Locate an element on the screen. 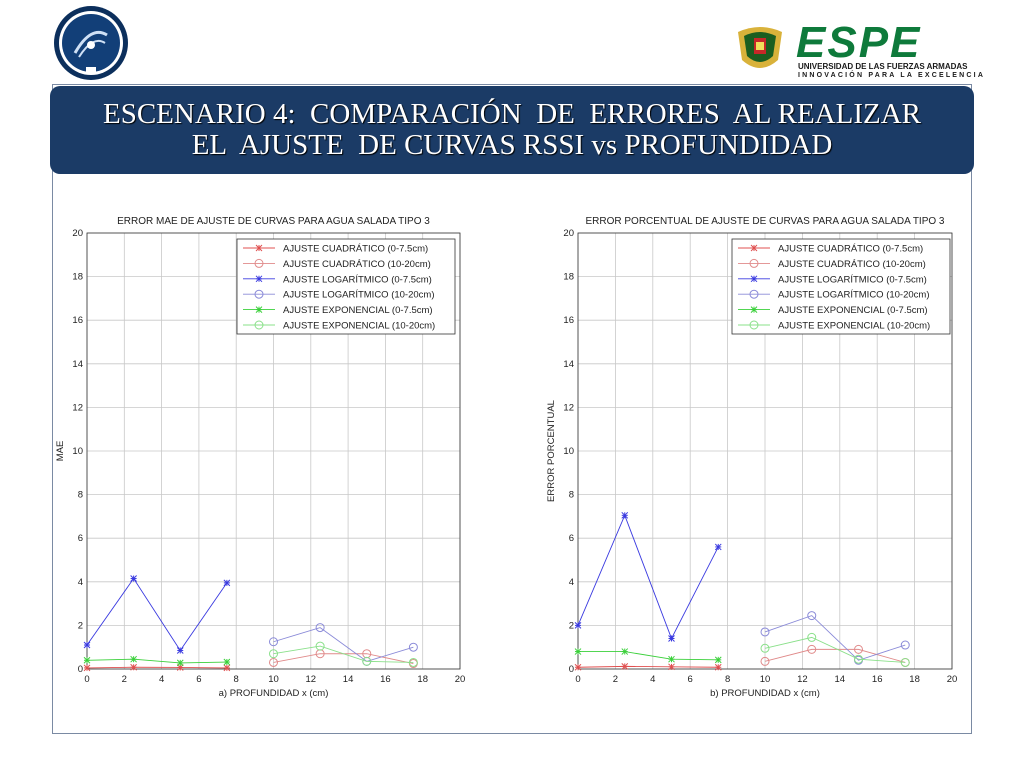 Image resolution: width=1024 pixels, height=768 pixels. y-axis-label: ERROR PORCENTUAL is located at coordinates (551, 451).